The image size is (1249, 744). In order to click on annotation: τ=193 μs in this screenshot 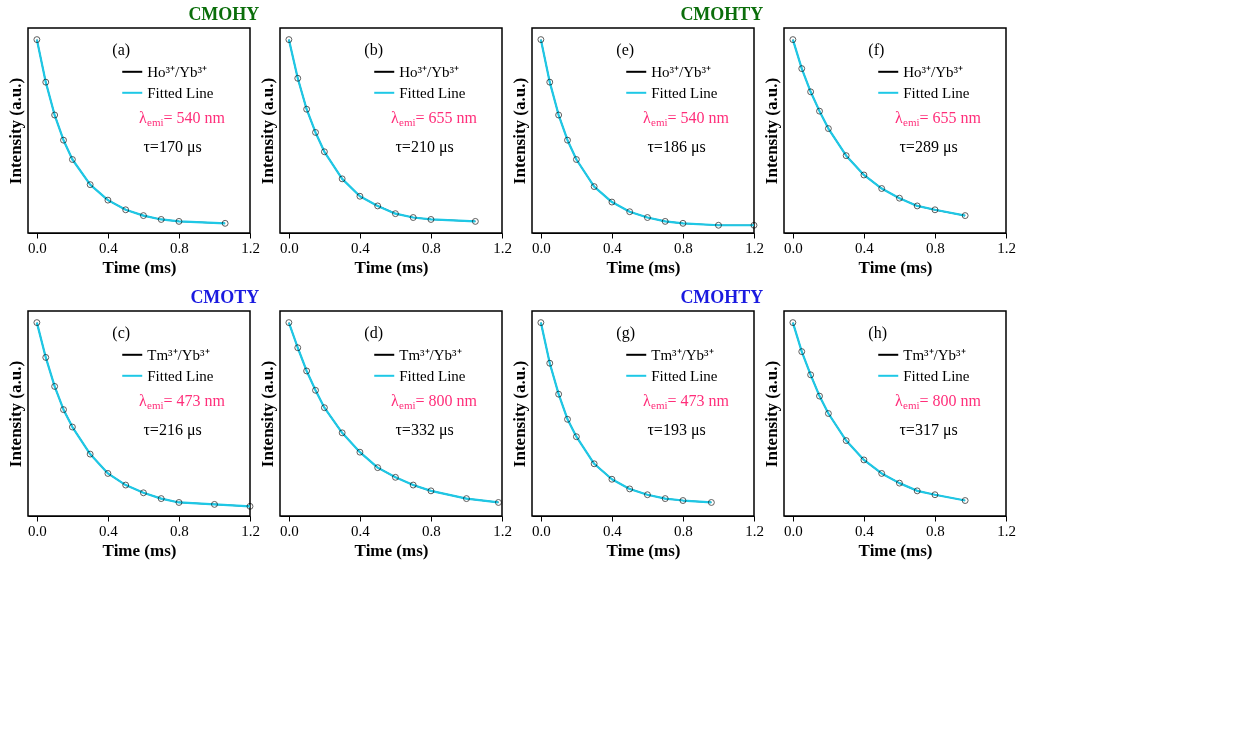, I will do `click(676, 429)`.